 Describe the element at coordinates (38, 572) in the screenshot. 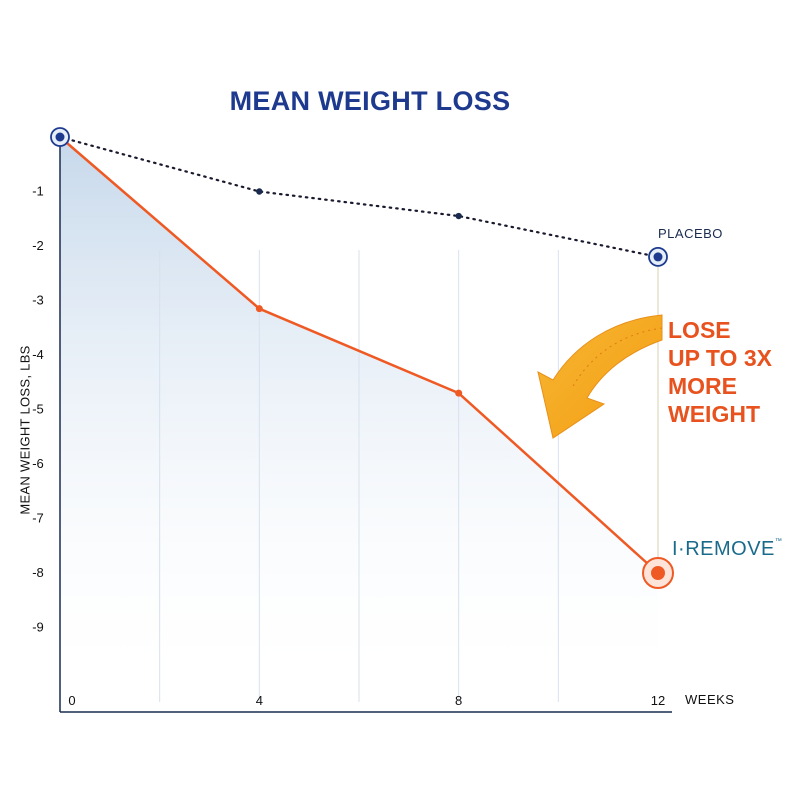

I see `y-tick-label: -8` at that location.